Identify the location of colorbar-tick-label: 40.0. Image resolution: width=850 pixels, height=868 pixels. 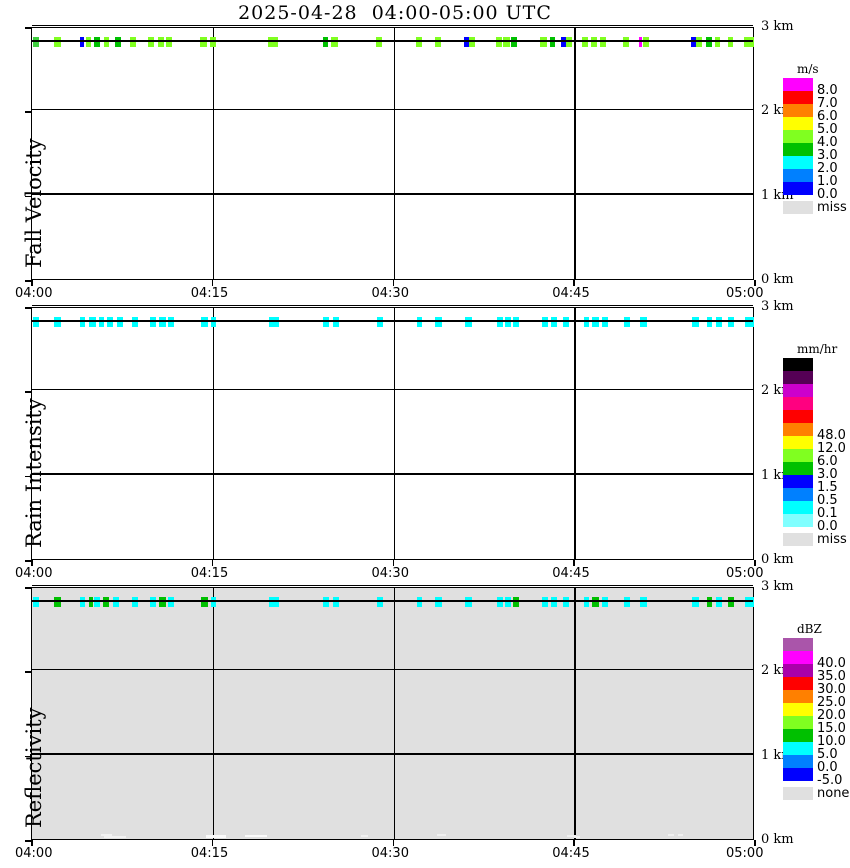
(831, 663).